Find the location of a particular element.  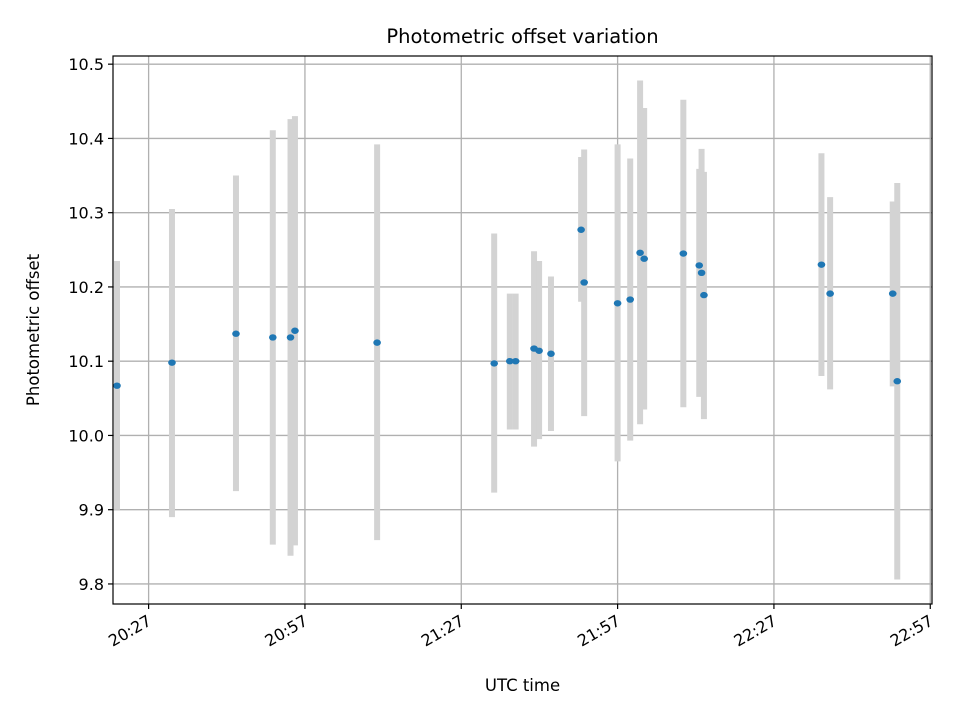

chart-title: Photometric offset variation is located at coordinates (522, 36).